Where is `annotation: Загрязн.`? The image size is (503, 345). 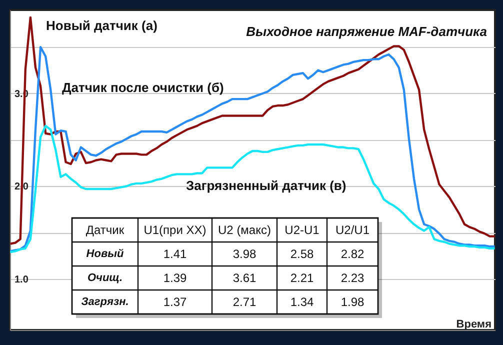
annotation: Загрязн. is located at coordinates (105, 302).